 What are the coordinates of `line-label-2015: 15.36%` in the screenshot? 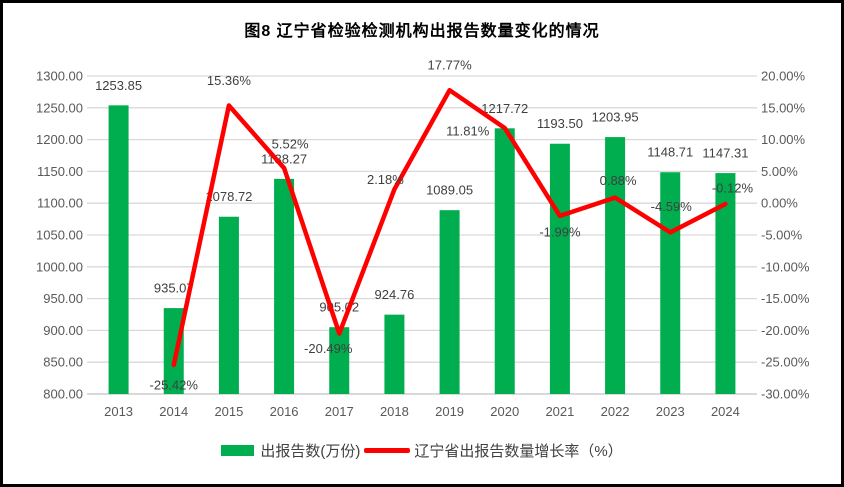 It's located at (229, 80).